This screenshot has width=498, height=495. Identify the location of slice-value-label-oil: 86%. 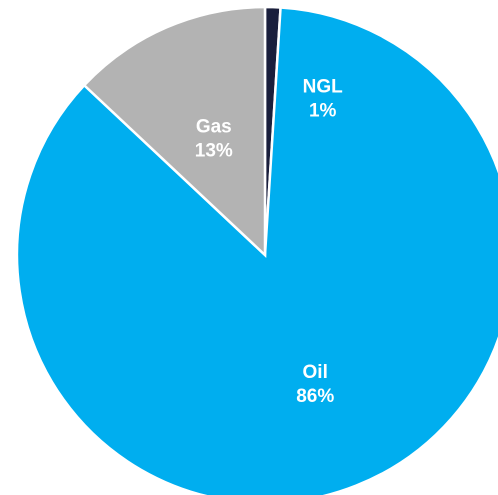
(315, 396).